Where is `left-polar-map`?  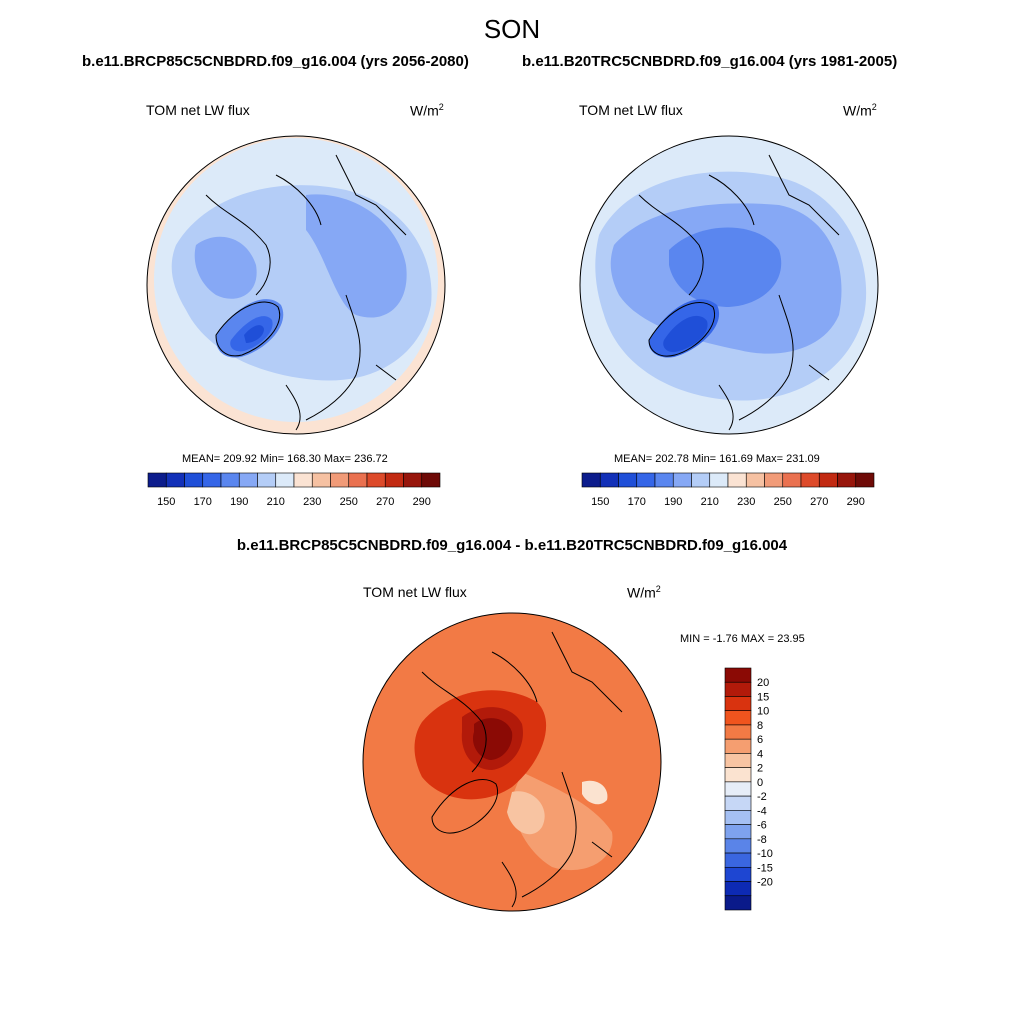
left-polar-map is located at coordinates (296, 285).